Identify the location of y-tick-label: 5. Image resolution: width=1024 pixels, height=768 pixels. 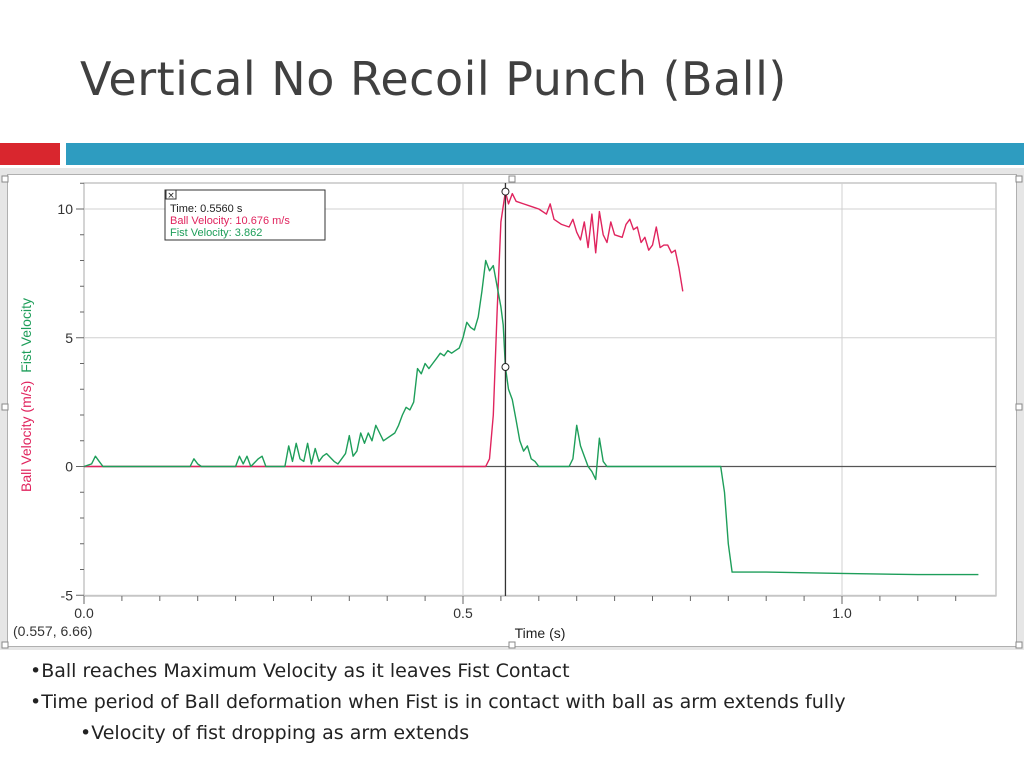
(69, 338).